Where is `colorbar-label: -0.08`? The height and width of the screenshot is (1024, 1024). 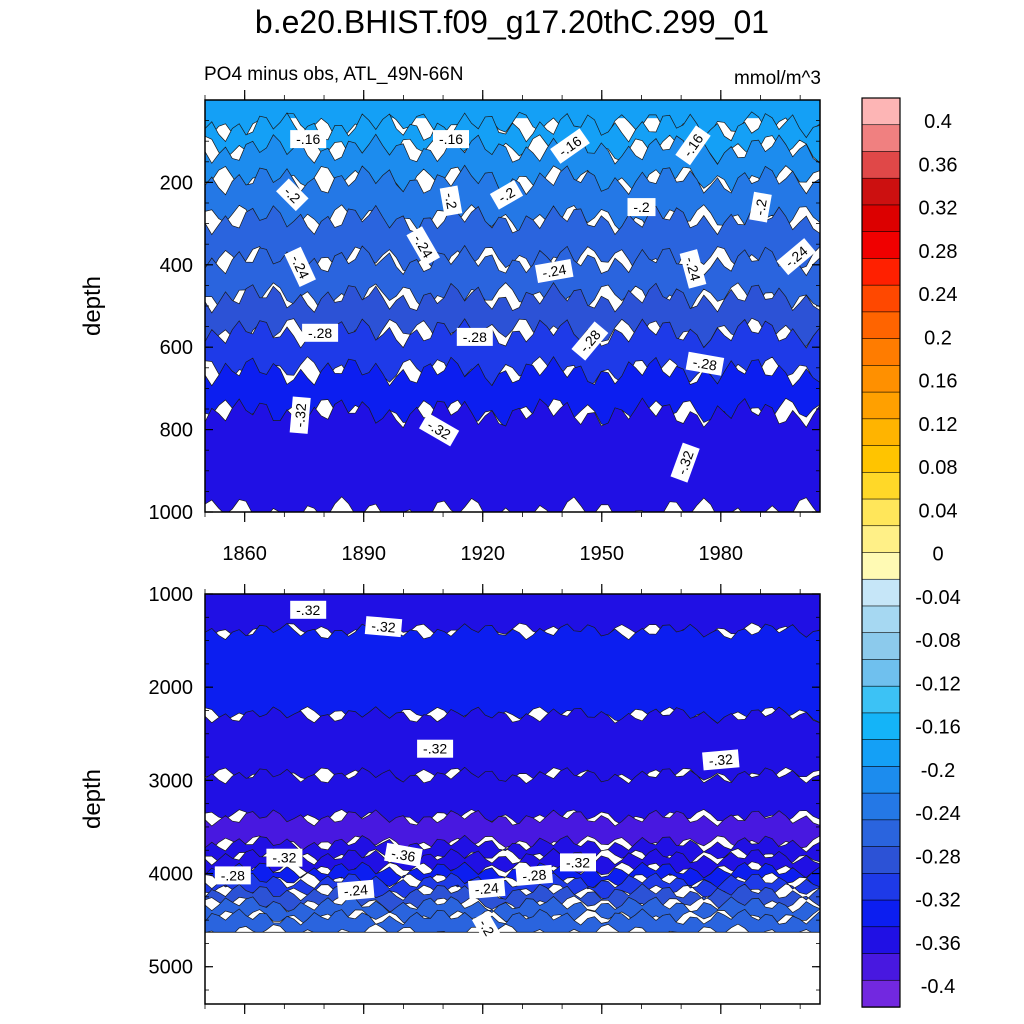
colorbar-label: -0.08 is located at coordinates (938, 641).